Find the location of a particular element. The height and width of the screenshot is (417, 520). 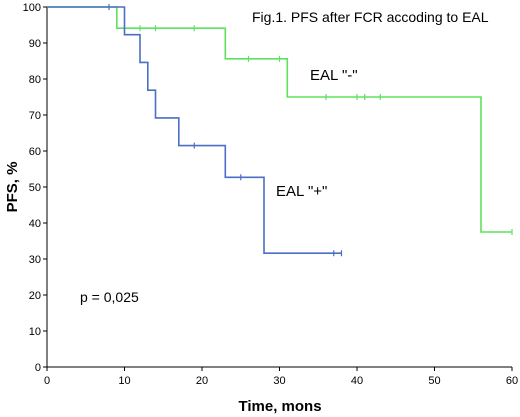

x-tick-label: 40 is located at coordinates (357, 381).